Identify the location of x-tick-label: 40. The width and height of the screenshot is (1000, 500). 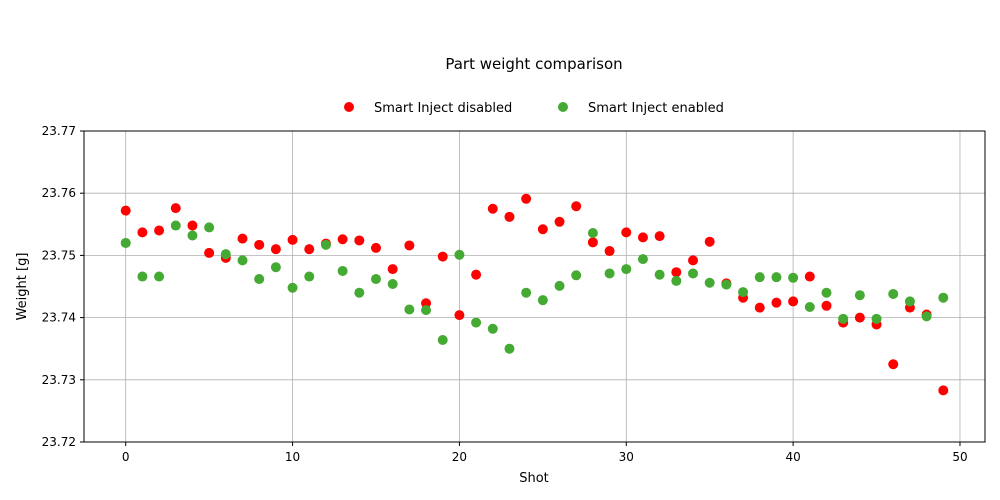
(792, 457).